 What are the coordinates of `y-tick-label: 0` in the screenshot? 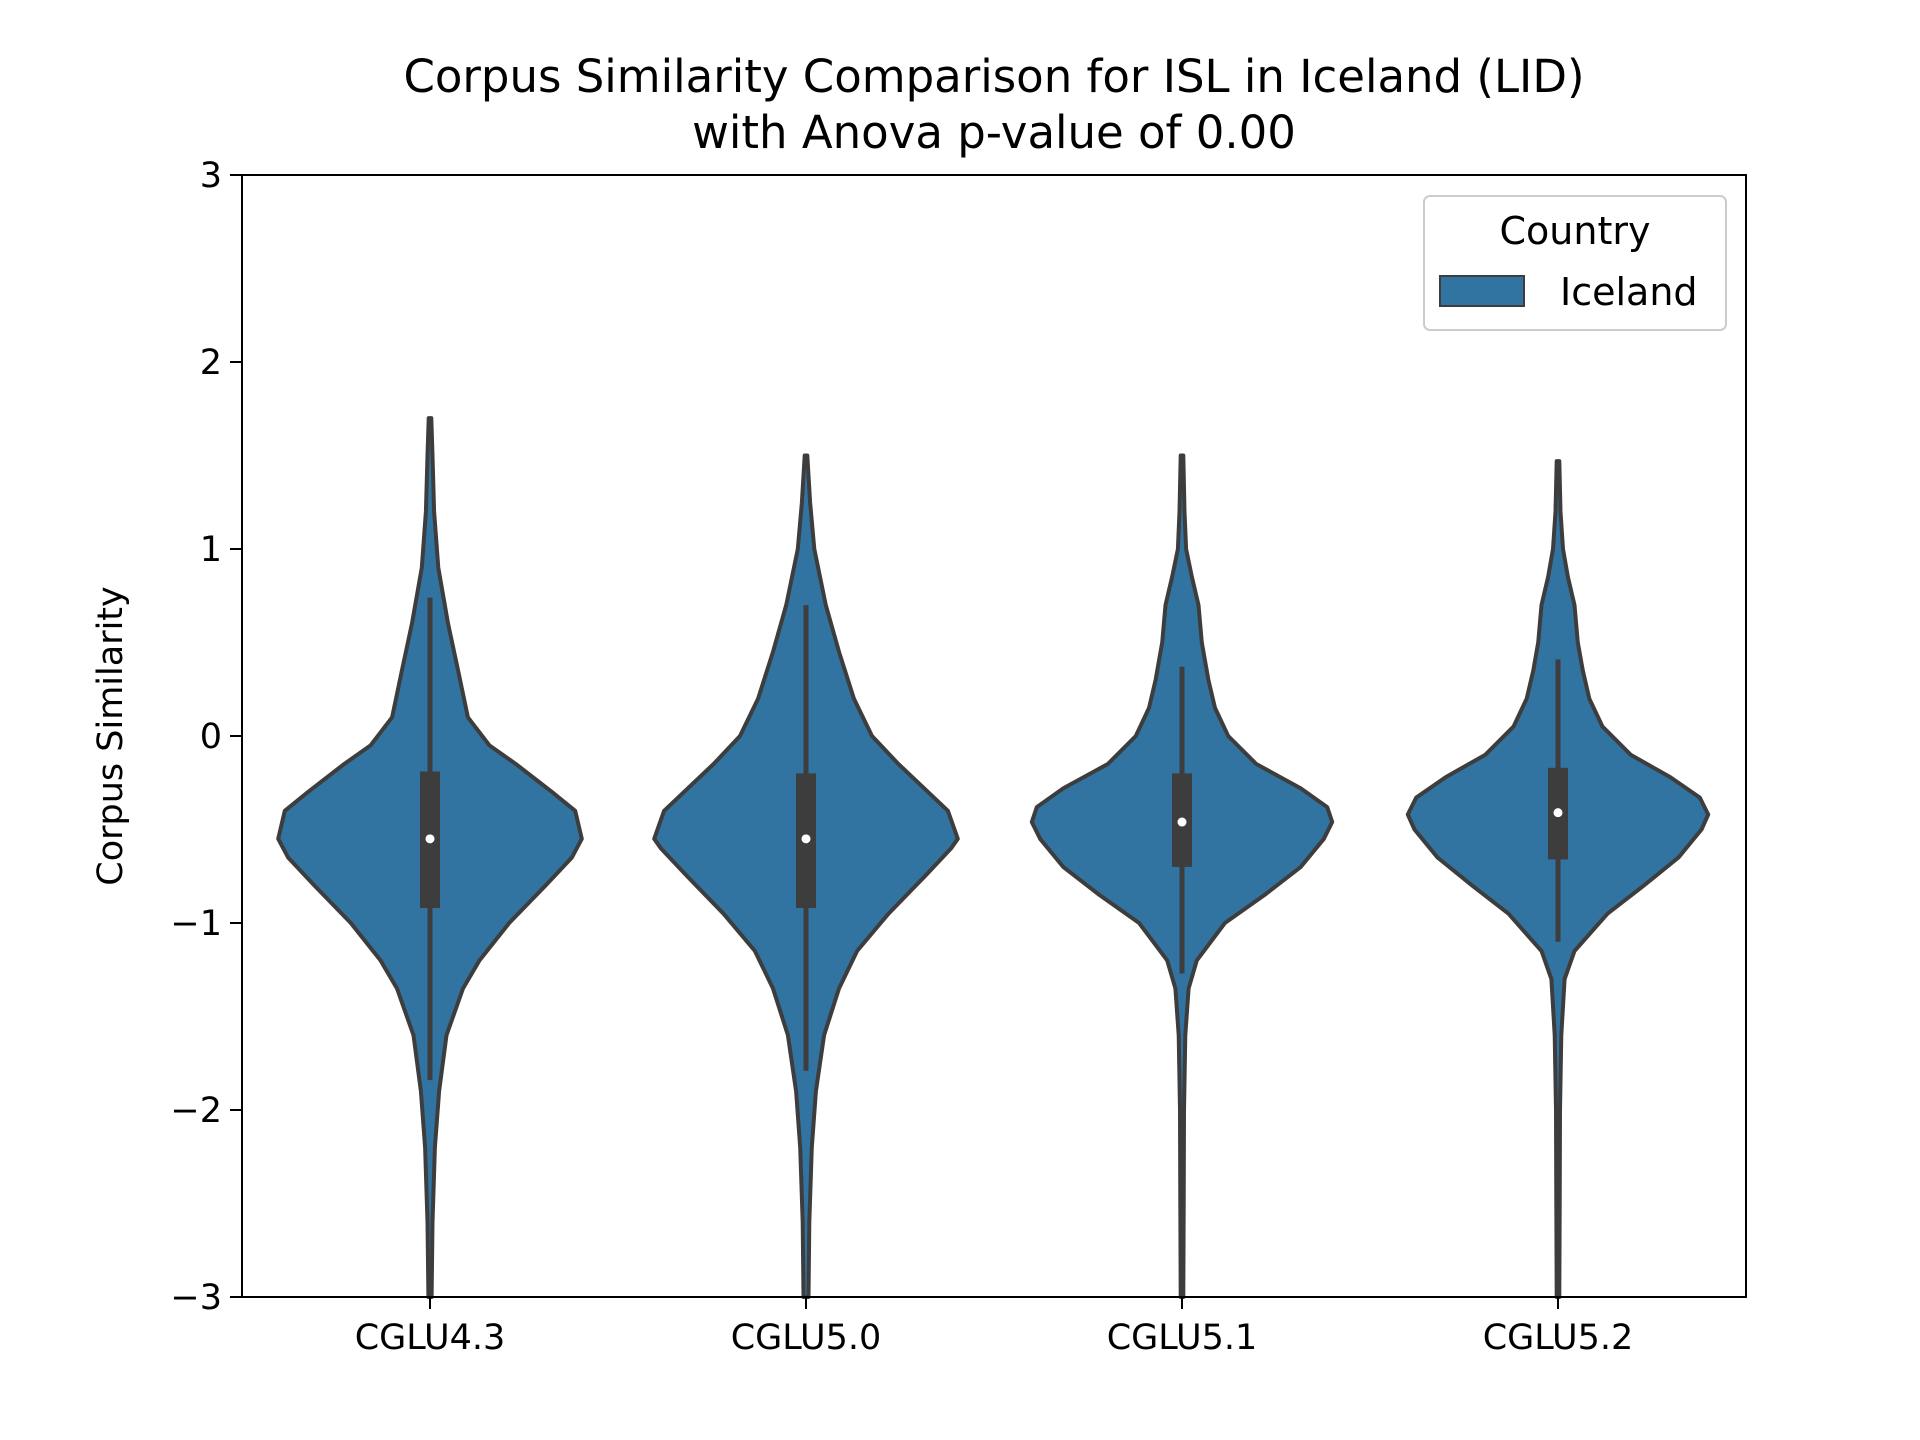 It's located at (211, 737).